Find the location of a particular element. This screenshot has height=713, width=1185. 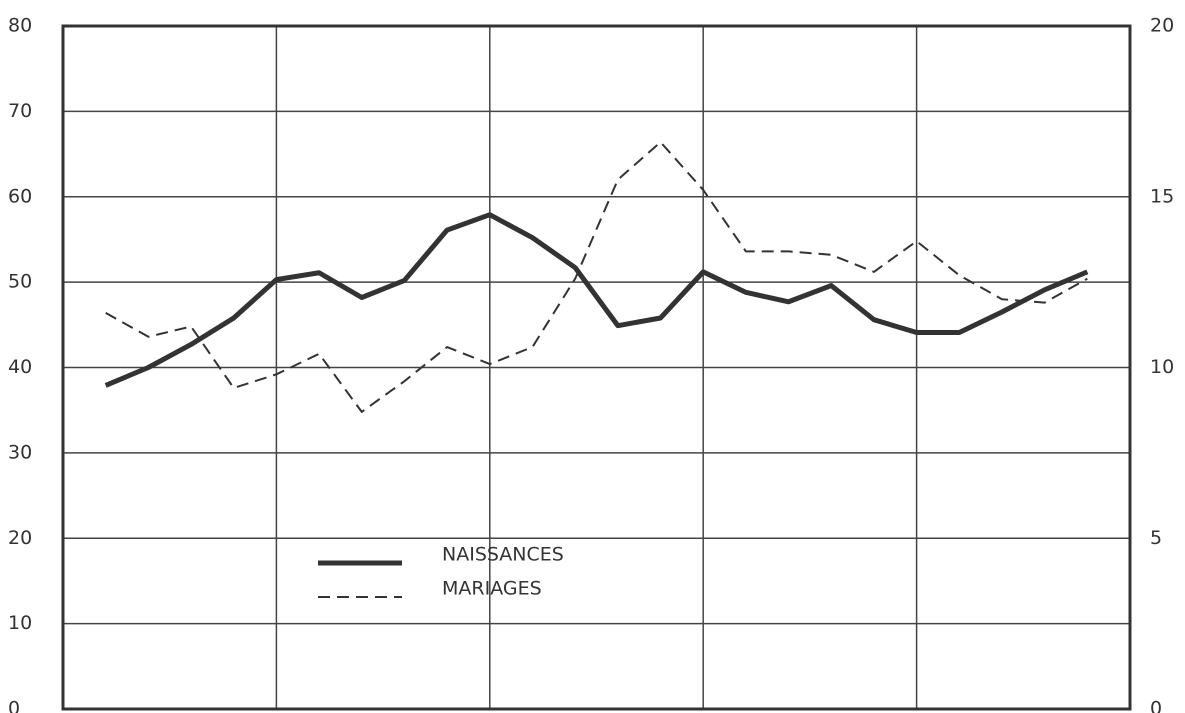

y-tick-label: 0 is located at coordinates (14, 705).